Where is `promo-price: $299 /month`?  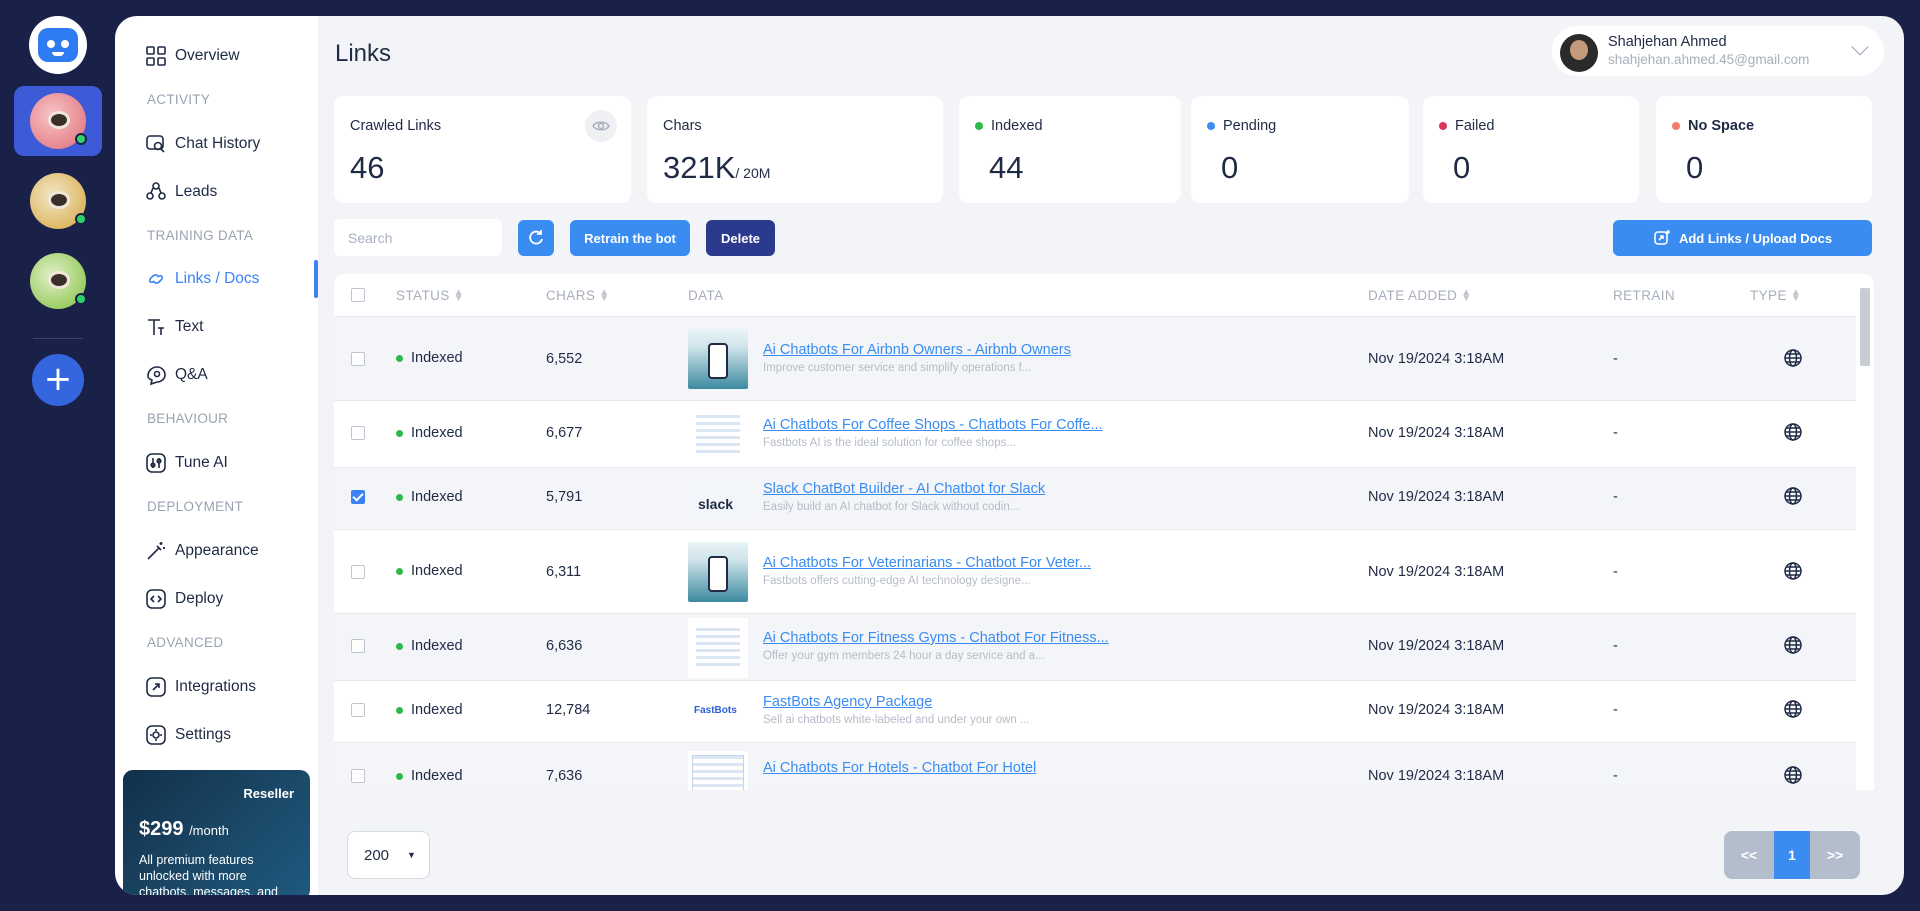 promo-price: $299 /month is located at coordinates (184, 829).